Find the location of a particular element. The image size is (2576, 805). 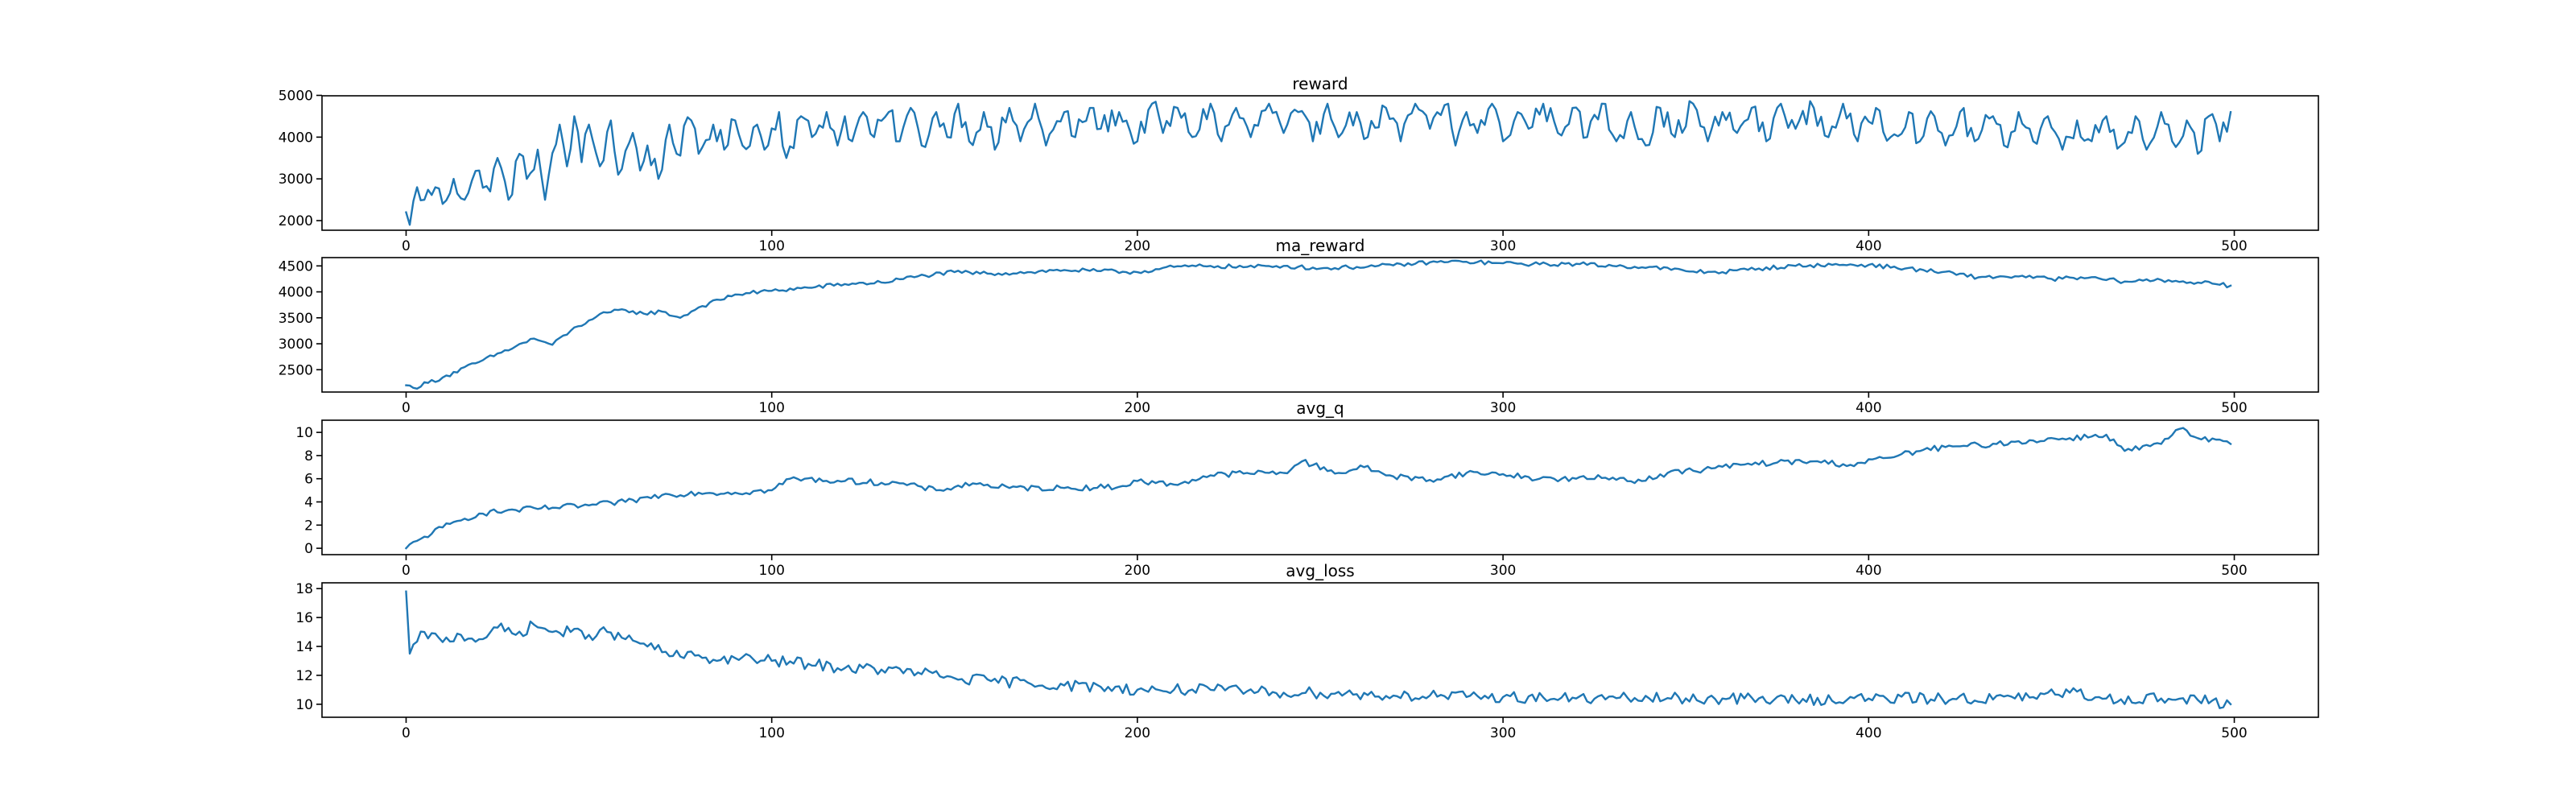

series-line-avg_q is located at coordinates (1318, 488).